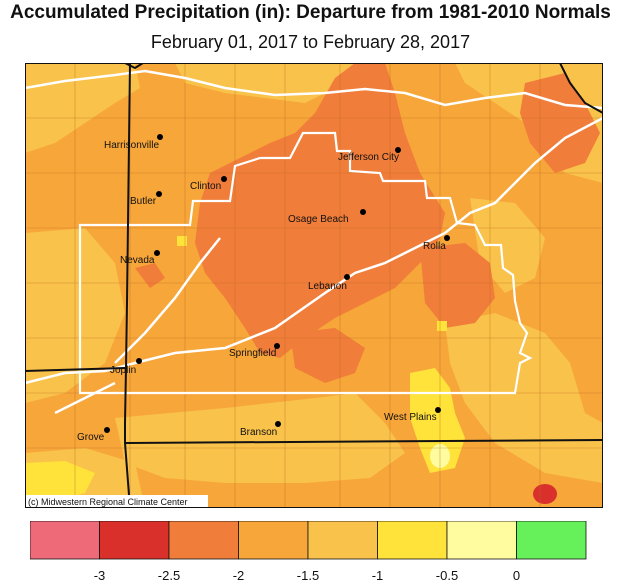  What do you see at coordinates (347, 277) in the screenshot?
I see `city-dot-lebanon` at bounding box center [347, 277].